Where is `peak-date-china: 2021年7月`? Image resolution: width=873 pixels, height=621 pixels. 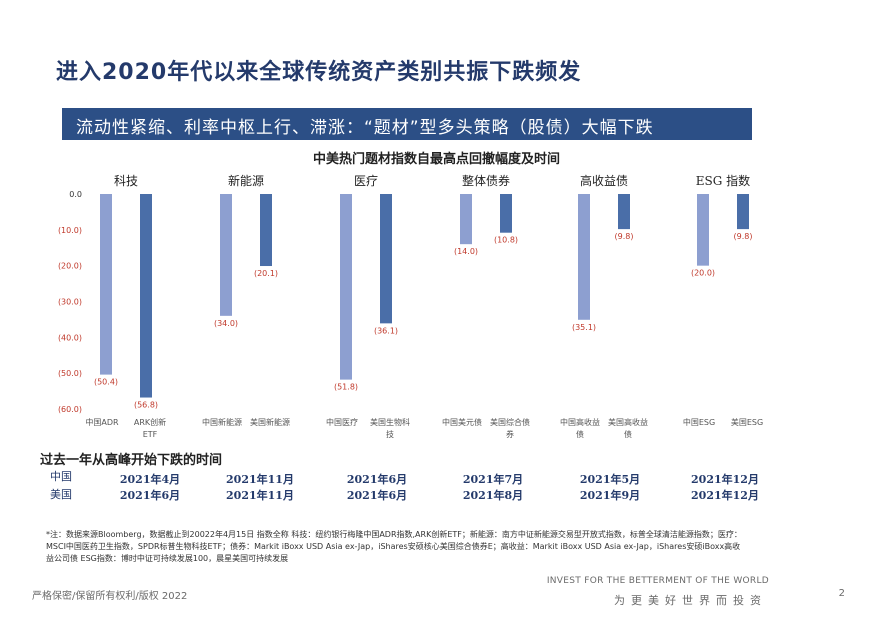 peak-date-china: 2021年7月 is located at coordinates (493, 479).